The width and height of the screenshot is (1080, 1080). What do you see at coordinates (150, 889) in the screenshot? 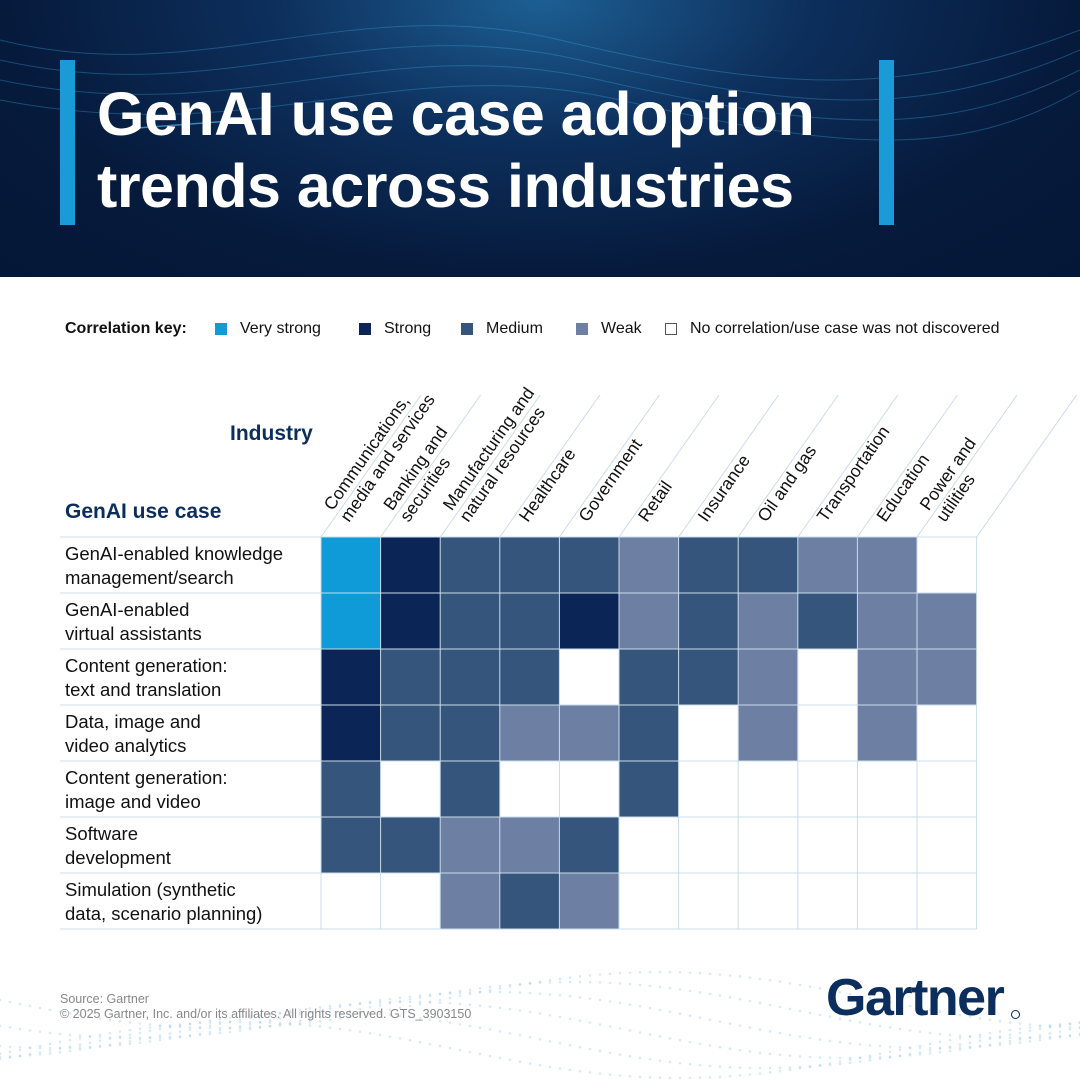
I see `use-case-label-line: Simulation (synthetic` at bounding box center [150, 889].